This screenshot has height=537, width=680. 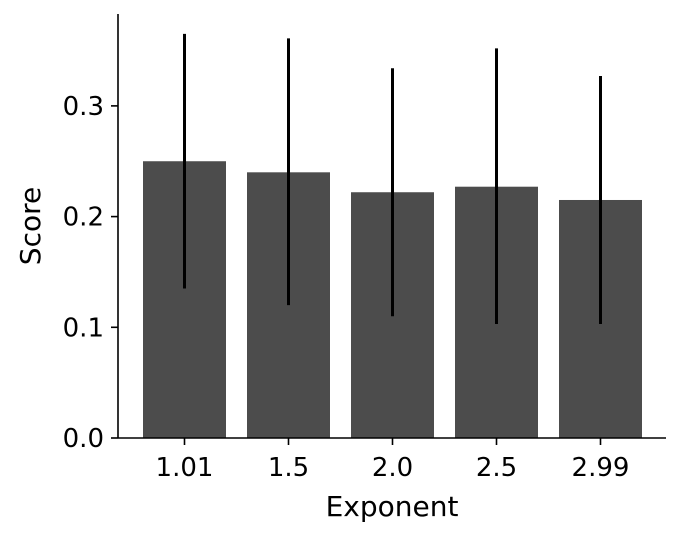 What do you see at coordinates (83, 218) in the screenshot?
I see `y-tick-label: 0.2` at bounding box center [83, 218].